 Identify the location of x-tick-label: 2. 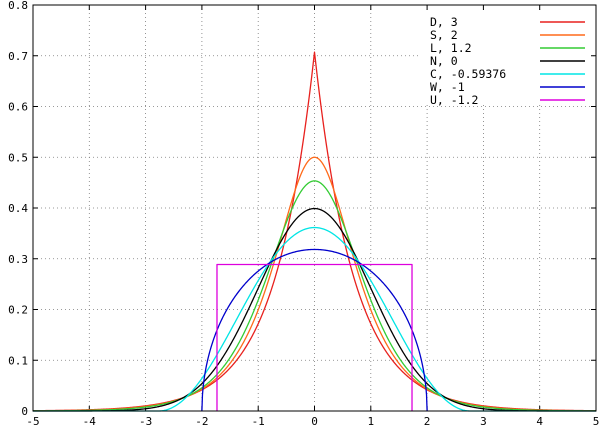
(427, 421).